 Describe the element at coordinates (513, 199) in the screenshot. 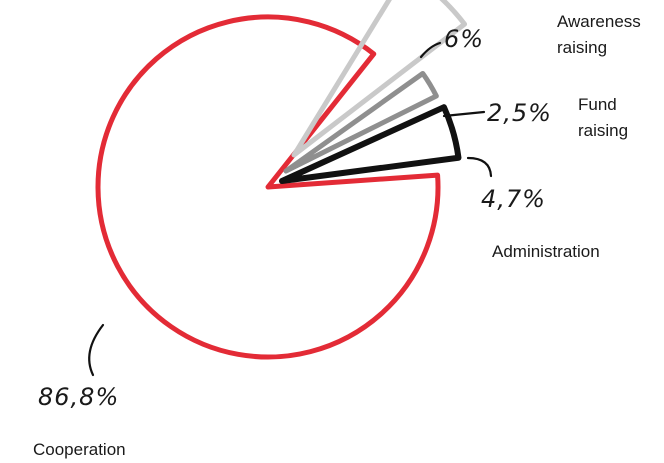

I see `value-label-administration: 4,7%` at that location.